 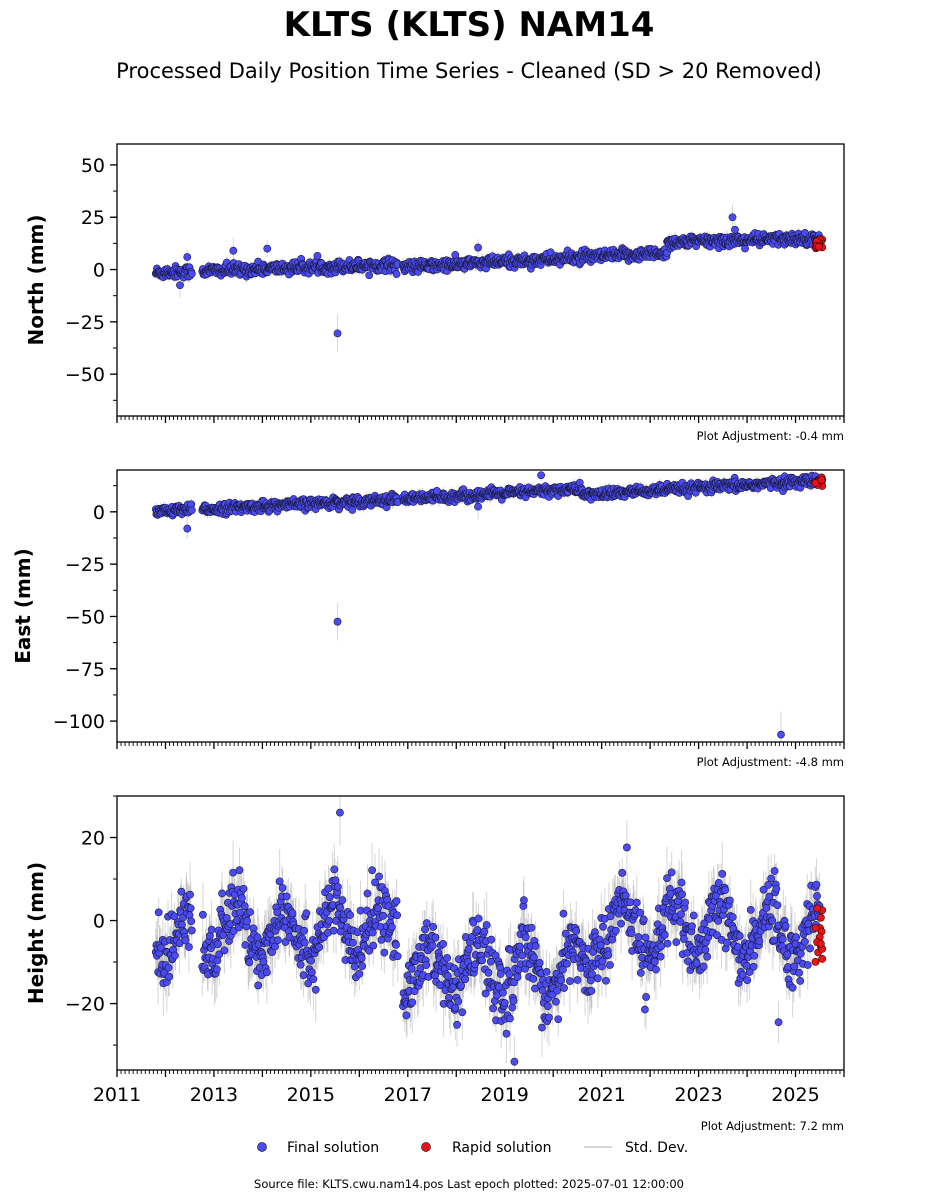 I want to click on stddev-bars, so click(x=487, y=278).